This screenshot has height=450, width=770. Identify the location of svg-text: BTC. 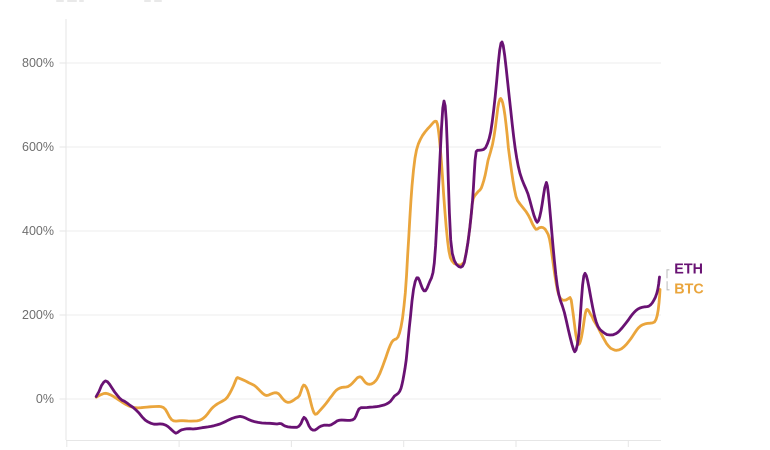
(688, 290).